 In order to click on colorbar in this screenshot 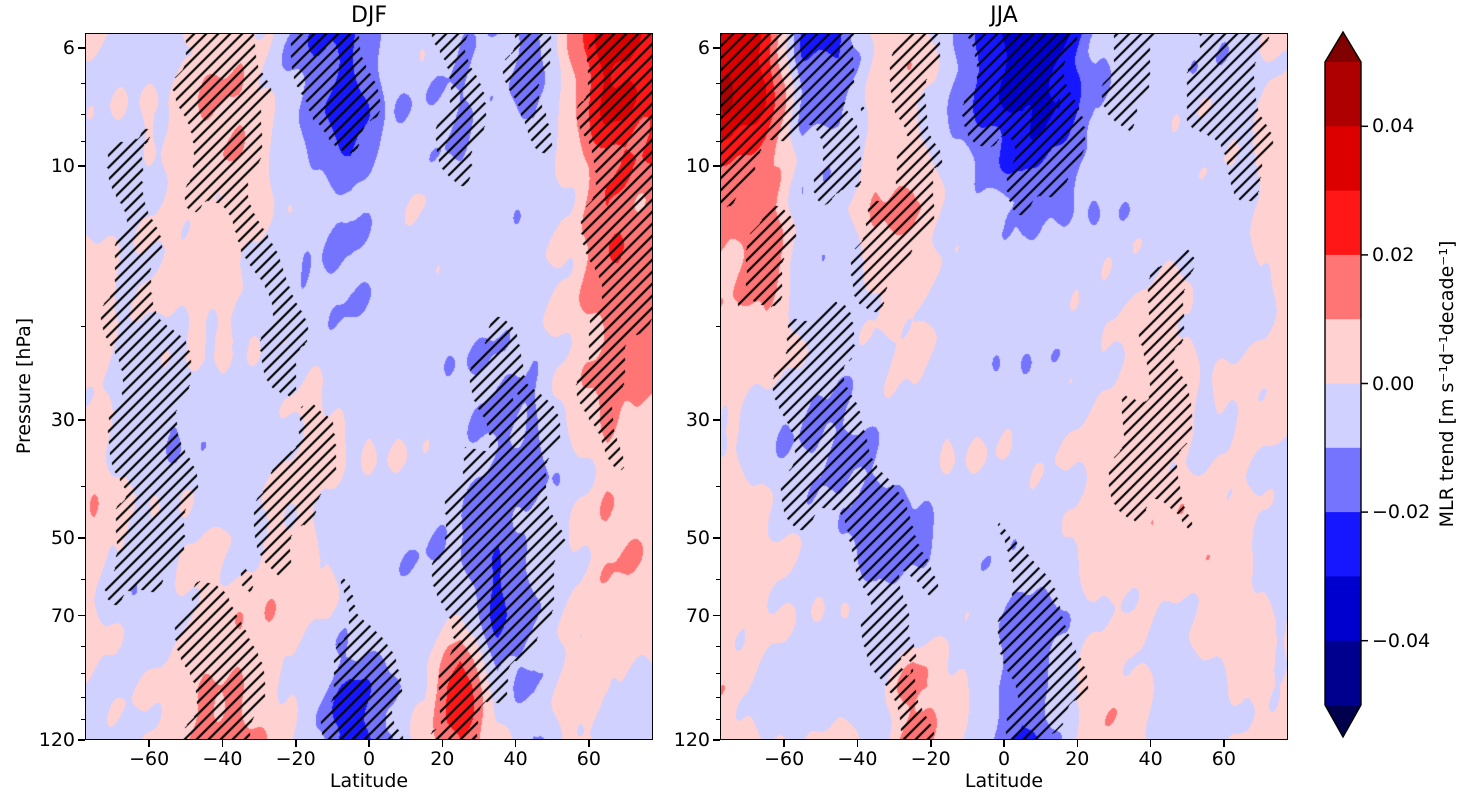, I will do `click(1350, 386)`.